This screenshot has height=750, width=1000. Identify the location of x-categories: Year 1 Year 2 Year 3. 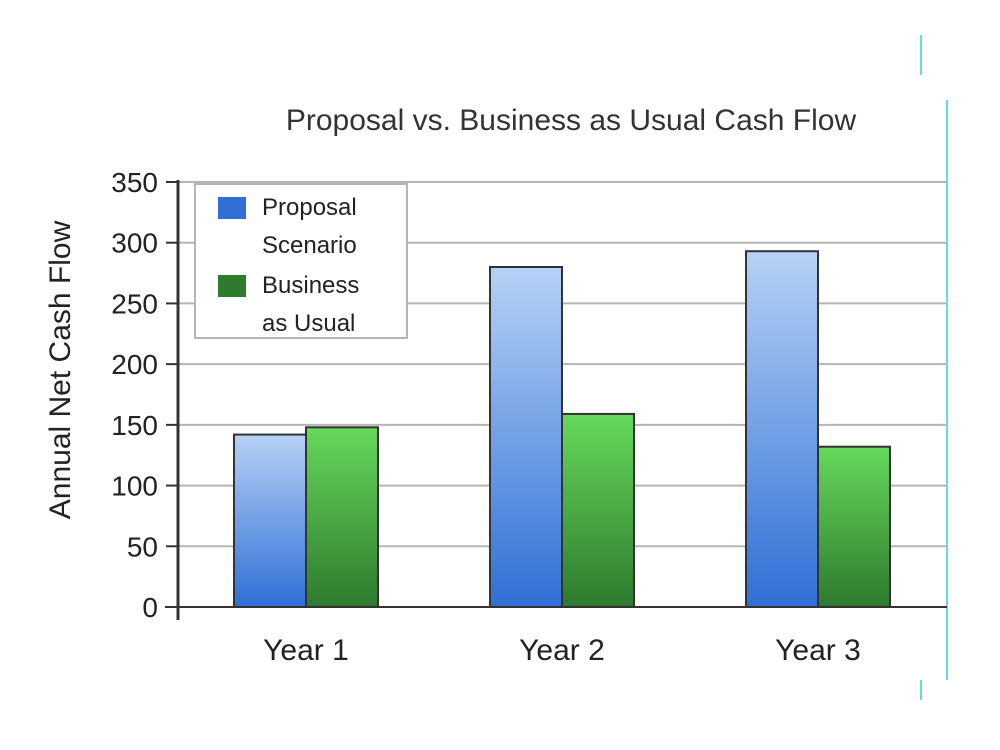
(562, 650).